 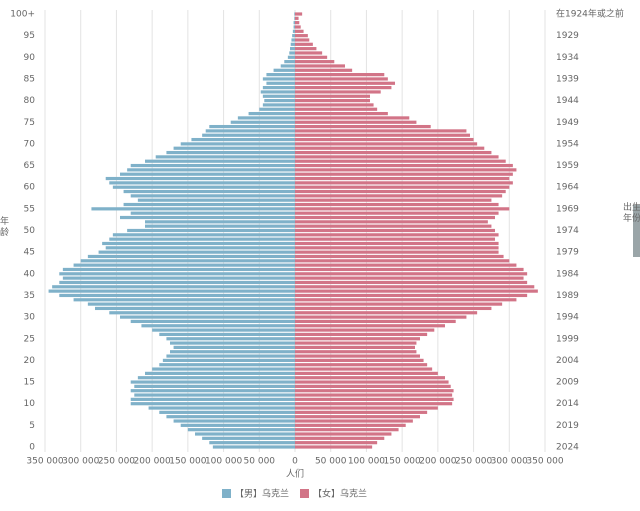 What do you see at coordinates (567, 318) in the screenshot?
I see `y2-tick-label: 1994` at bounding box center [567, 318].